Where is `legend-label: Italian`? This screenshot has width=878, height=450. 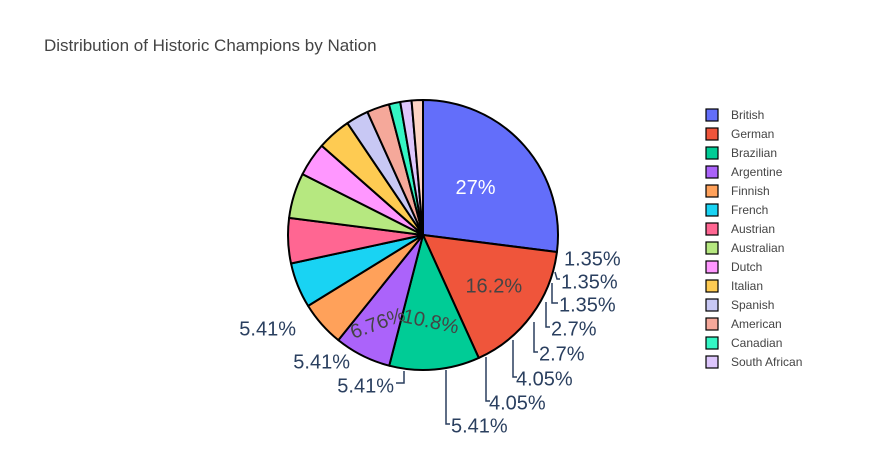 legend-label: Italian is located at coordinates (747, 286).